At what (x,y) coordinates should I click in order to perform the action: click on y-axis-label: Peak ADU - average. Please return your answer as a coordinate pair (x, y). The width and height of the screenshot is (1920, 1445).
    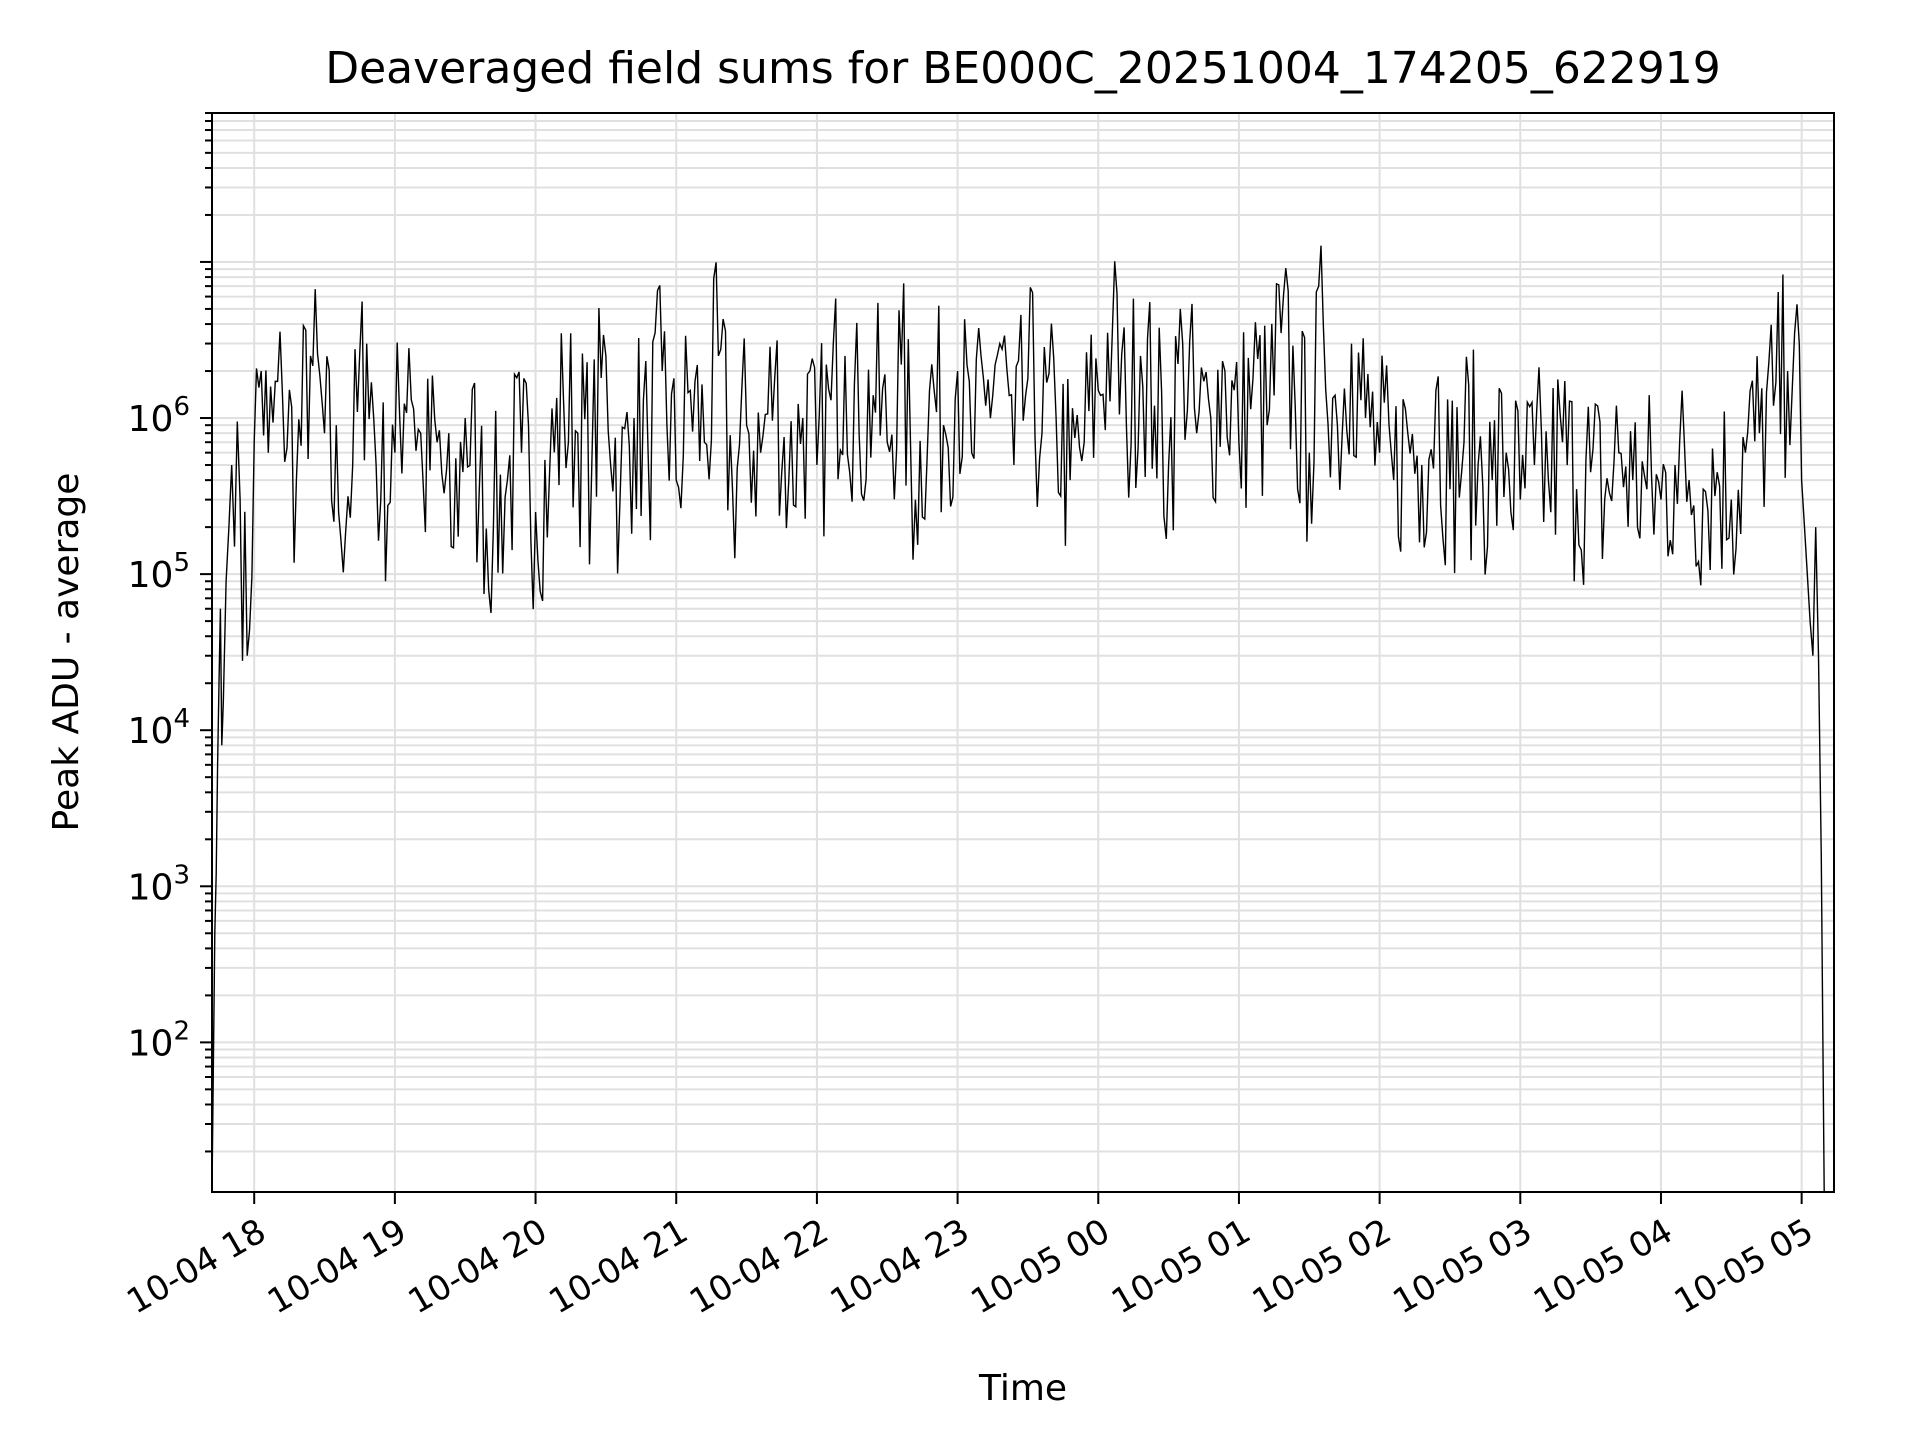
    Looking at the image, I should click on (66, 652).